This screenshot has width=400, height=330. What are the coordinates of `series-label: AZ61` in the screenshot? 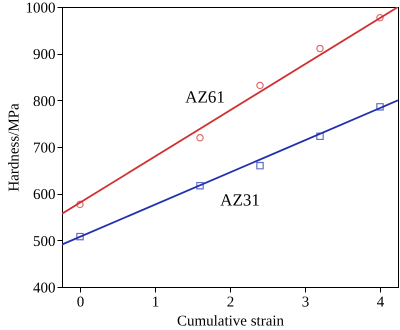 It's located at (205, 97).